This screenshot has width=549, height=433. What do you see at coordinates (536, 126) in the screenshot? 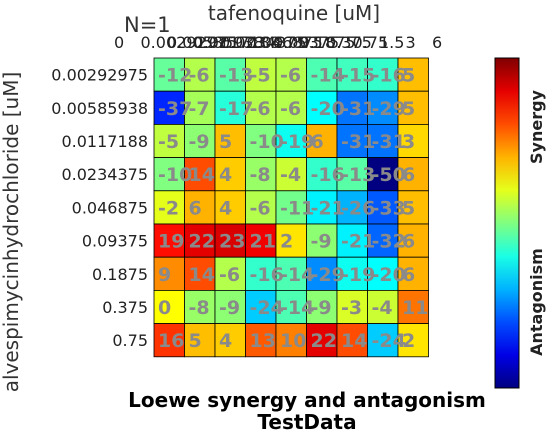
I see `colorbar-synergy-label: Synergy` at bounding box center [536, 126].